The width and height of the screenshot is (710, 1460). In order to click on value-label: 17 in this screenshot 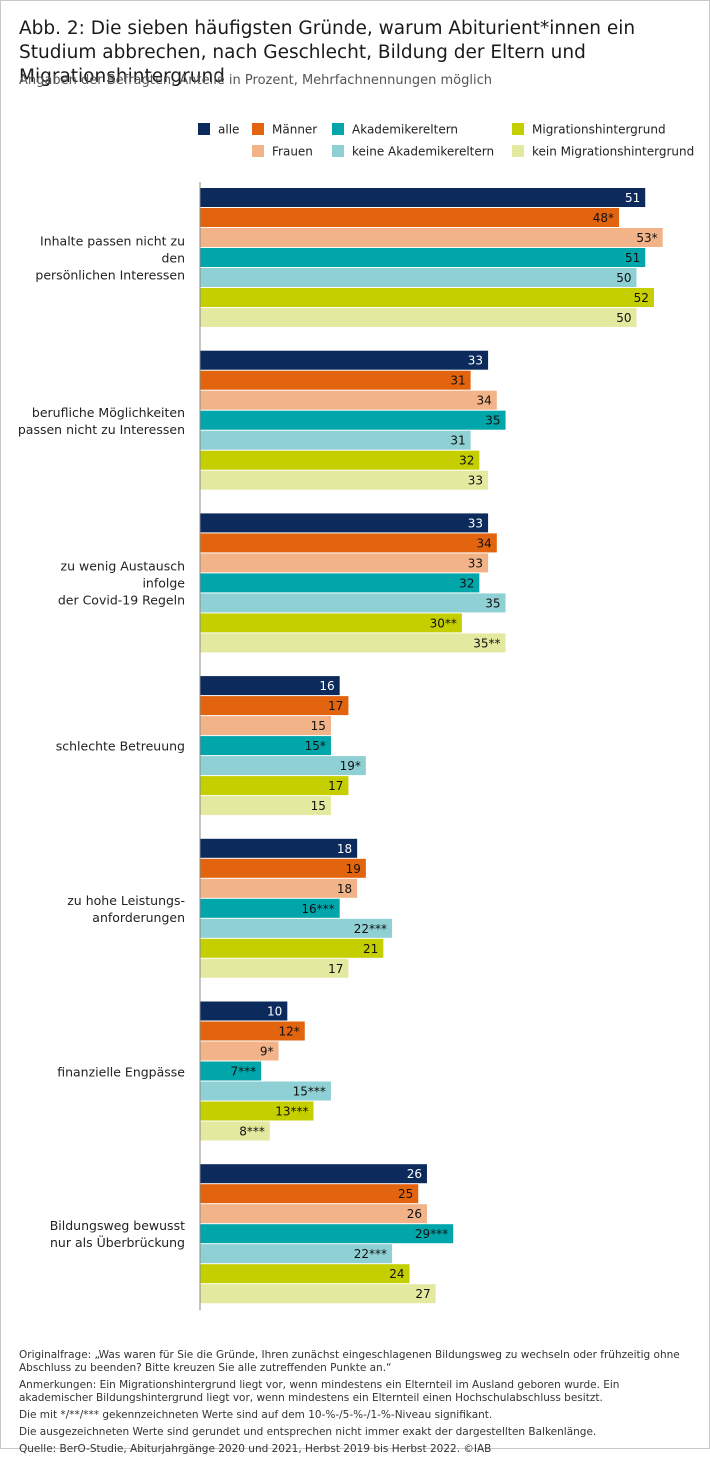, I will do `click(335, 706)`.